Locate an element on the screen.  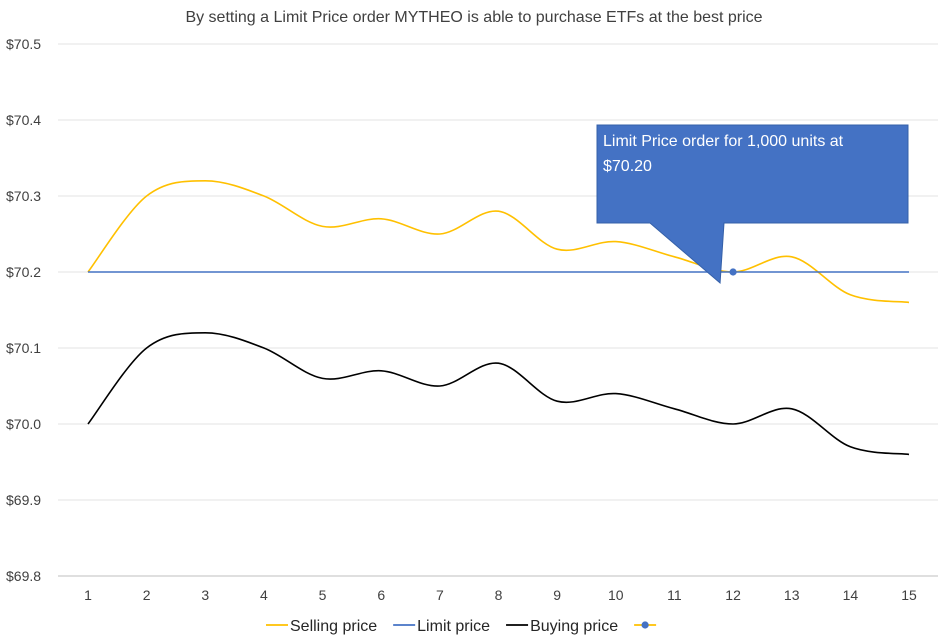
x-tick-label: 1 is located at coordinates (88, 595).